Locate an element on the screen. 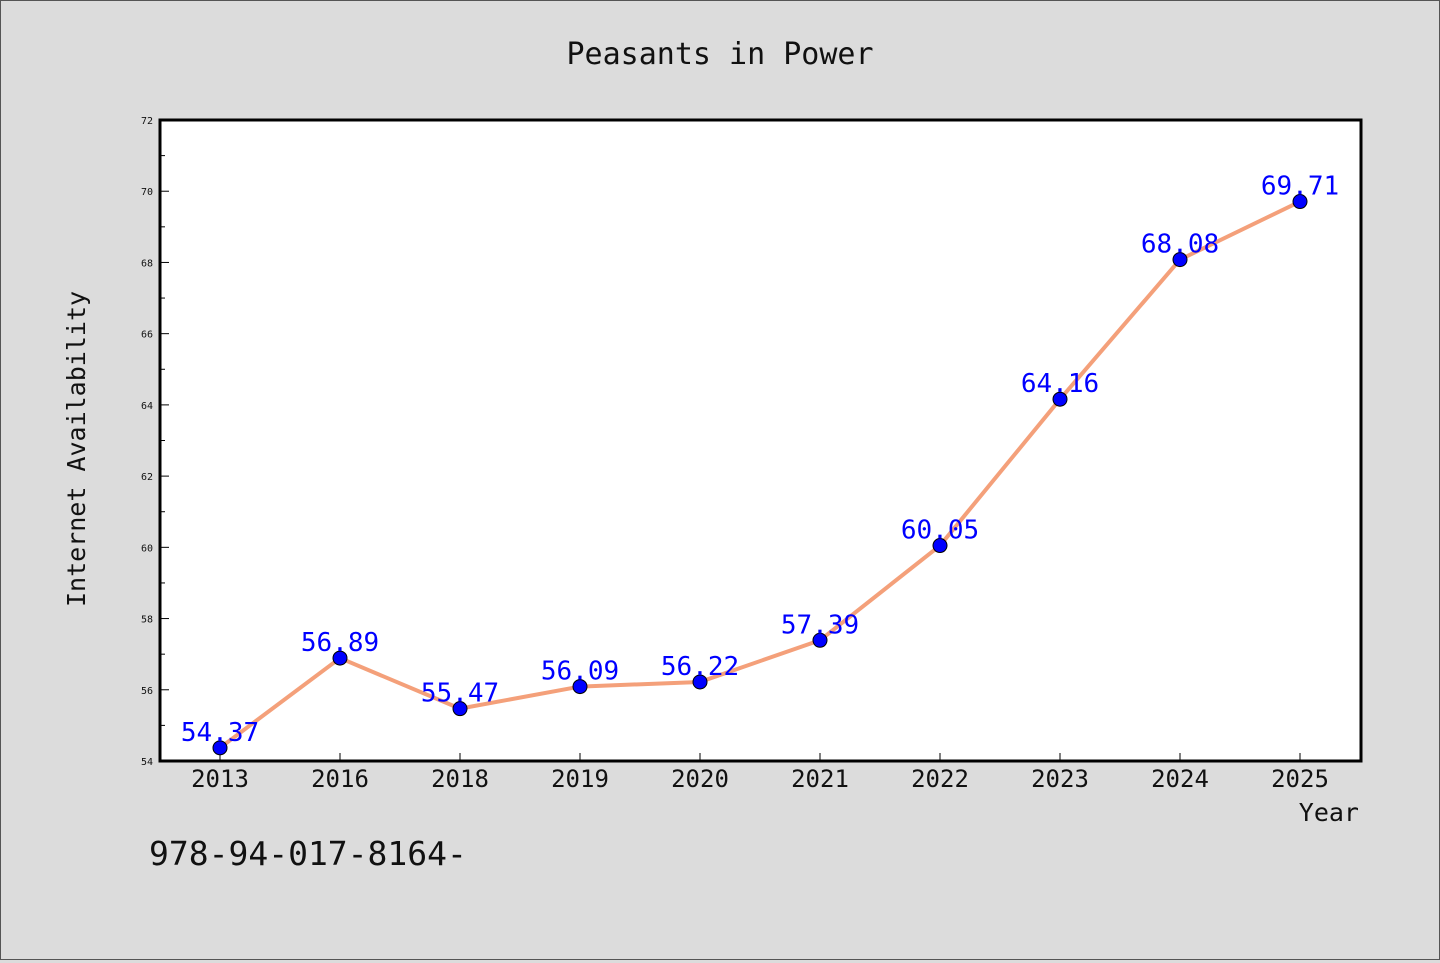 This screenshot has width=1440, height=963. x-axis-label: Year is located at coordinates (1329, 812).